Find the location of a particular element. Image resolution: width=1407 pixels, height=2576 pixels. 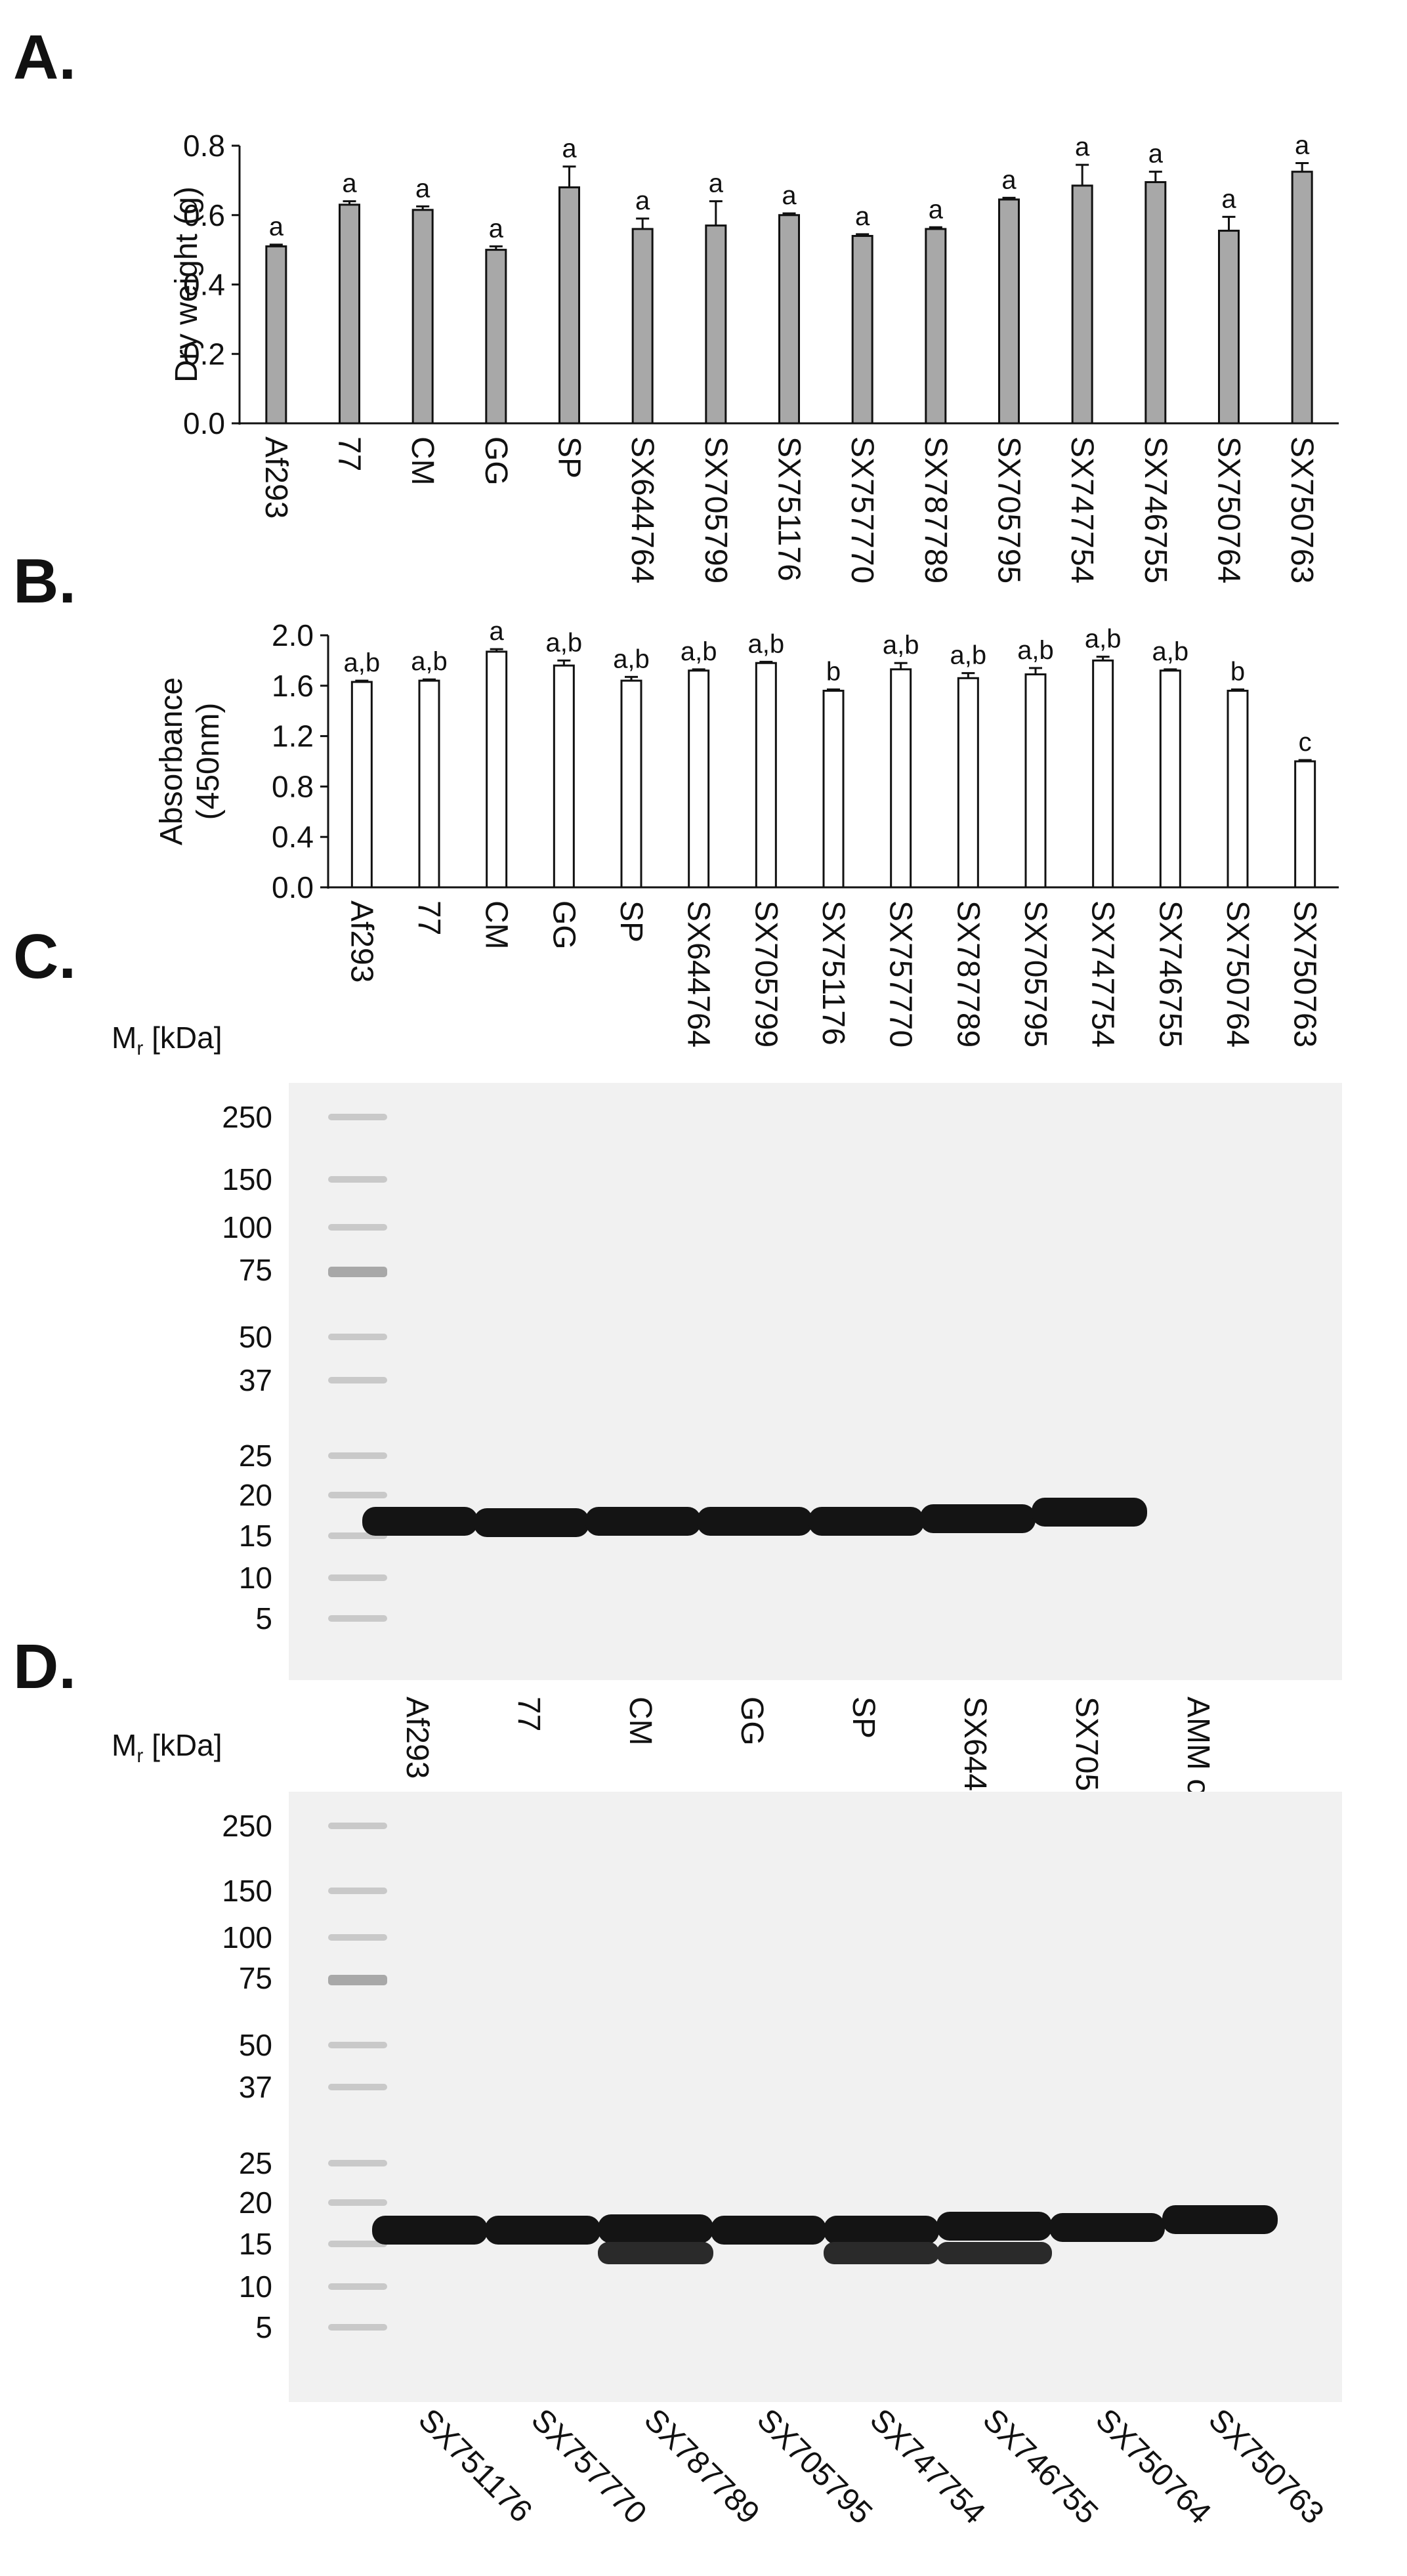

x-tick-label: 77 is located at coordinates (349, 453).